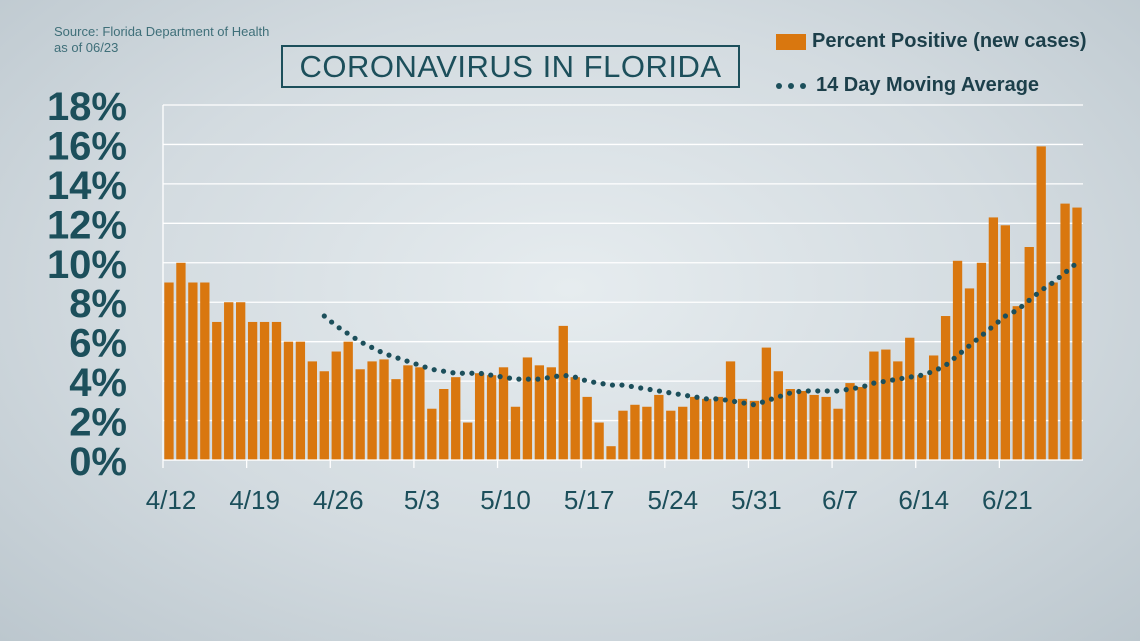  What do you see at coordinates (673, 500) in the screenshot?
I see `x-tick-label: 5/24` at bounding box center [673, 500].